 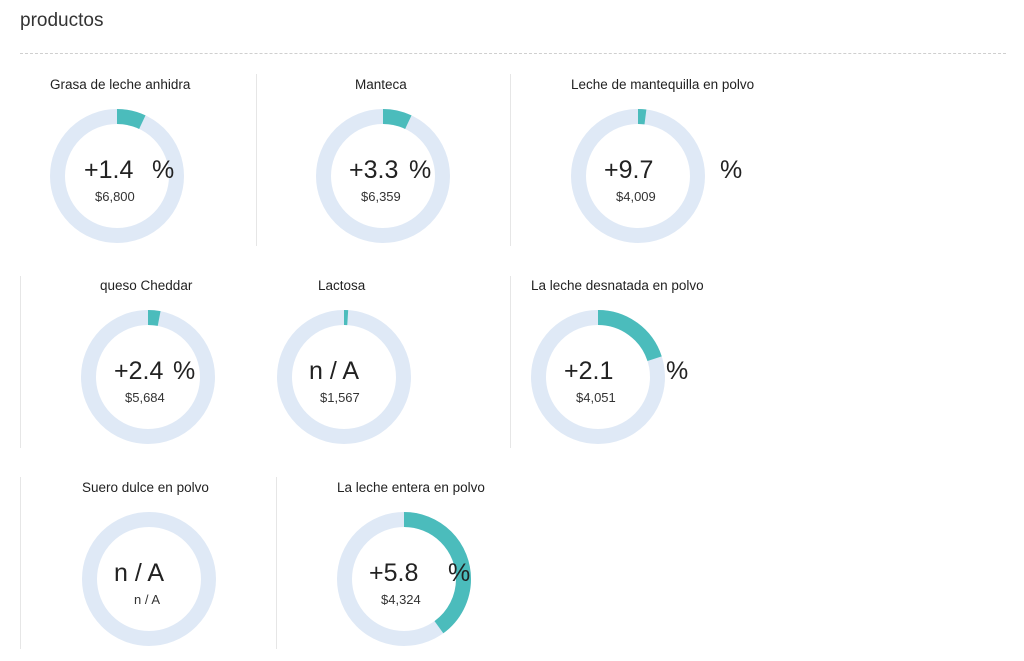 I want to click on gauge-track, so click(x=149, y=579).